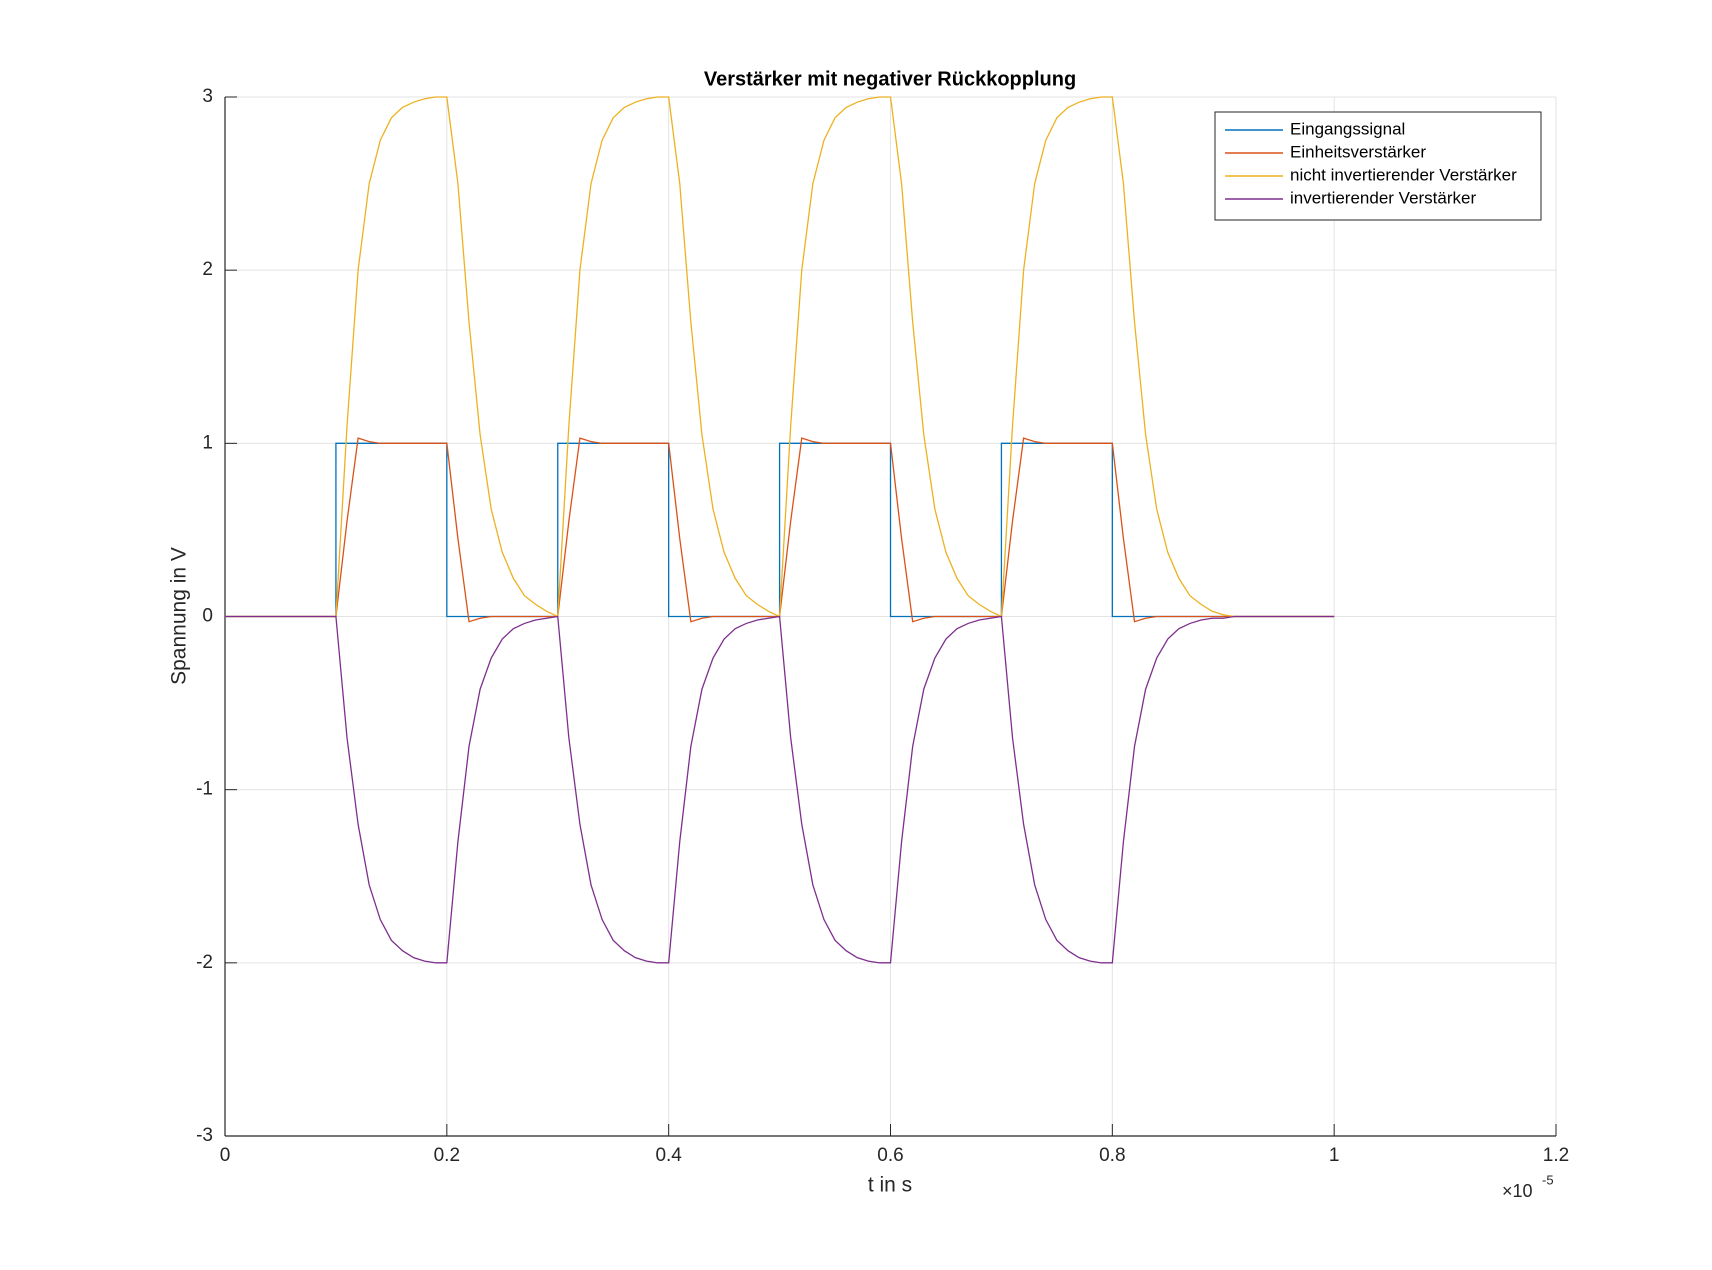 The image size is (1712, 1270). Describe the element at coordinates (668, 1155) in the screenshot. I see `x-tick-label: 0.4` at that location.